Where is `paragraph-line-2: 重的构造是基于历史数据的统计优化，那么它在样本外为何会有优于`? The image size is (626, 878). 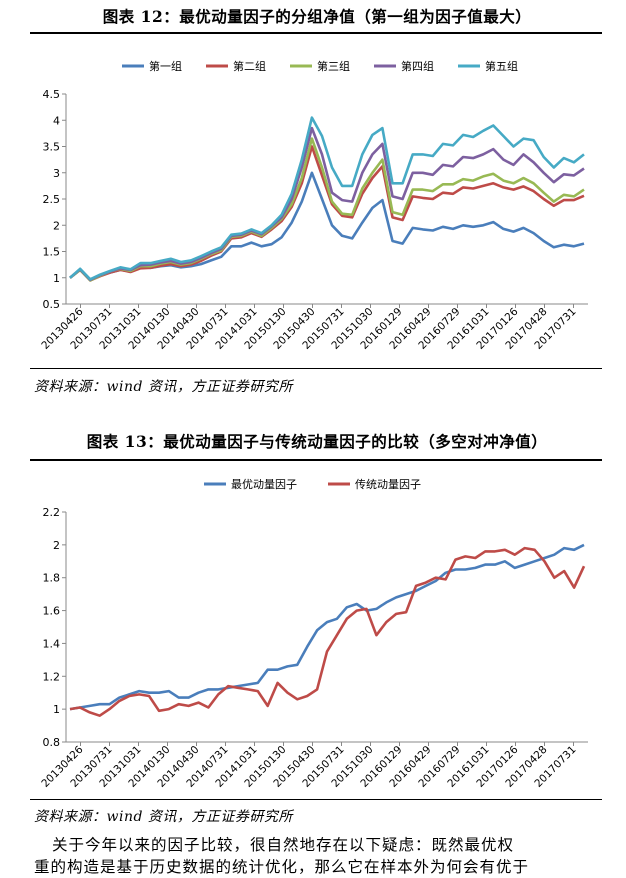 paragraph-line-2: 重的构造是基于历史数据的统计优化，那么它在样本外为何会有优于 is located at coordinates (282, 867).